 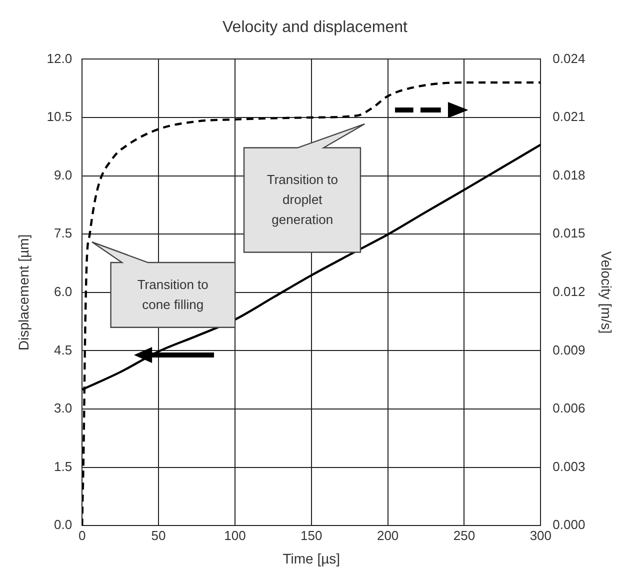 I want to click on y-tick-label: 9.0, so click(x=63, y=174).